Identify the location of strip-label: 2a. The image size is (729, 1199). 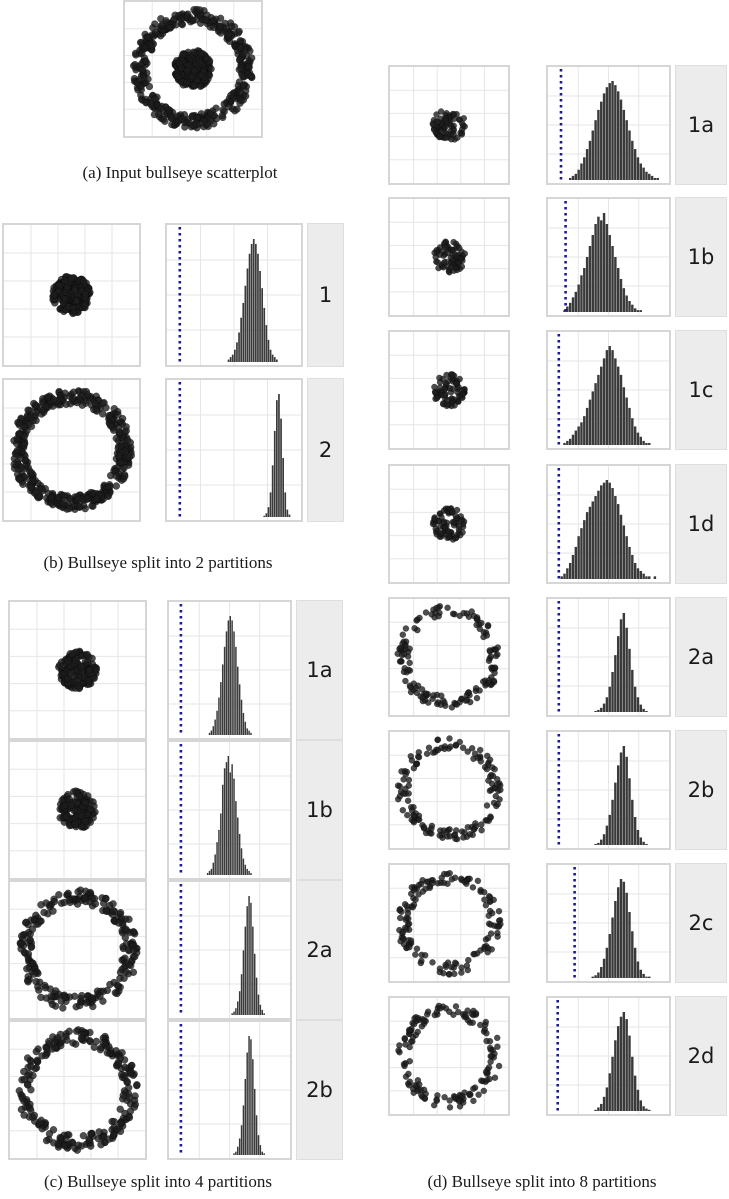
(701, 657).